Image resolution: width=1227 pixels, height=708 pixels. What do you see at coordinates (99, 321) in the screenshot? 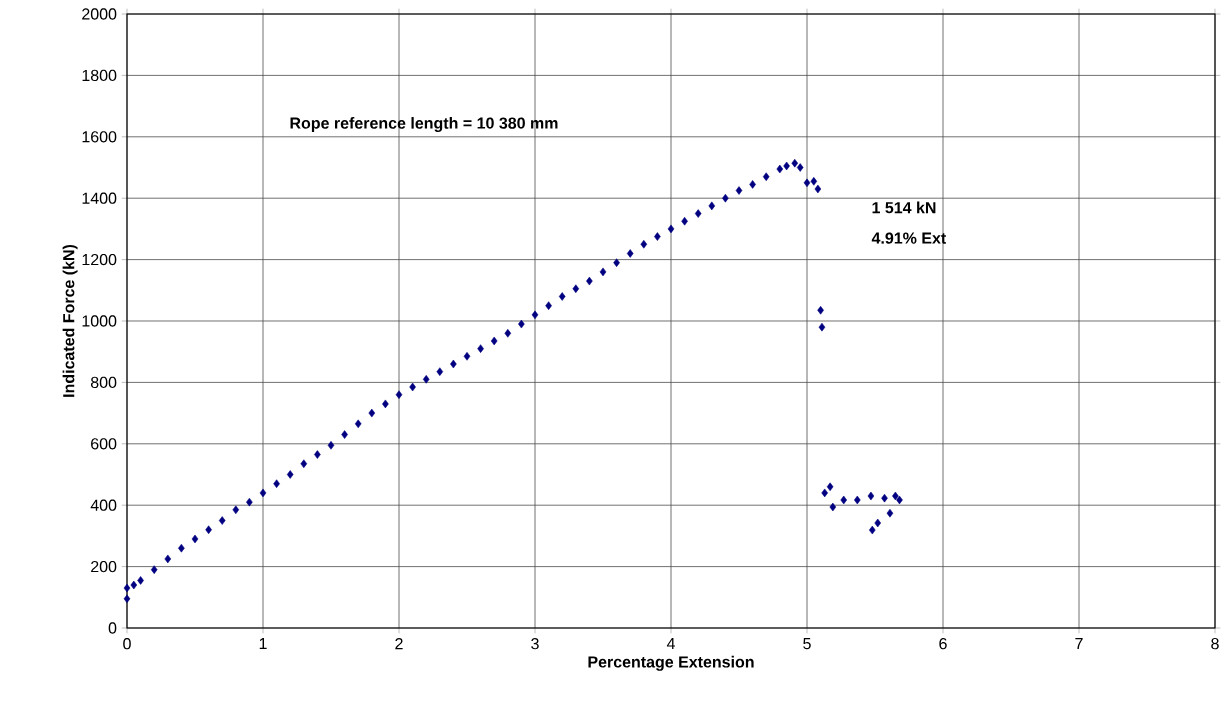
I see `y-tick-label: 1000` at bounding box center [99, 321].